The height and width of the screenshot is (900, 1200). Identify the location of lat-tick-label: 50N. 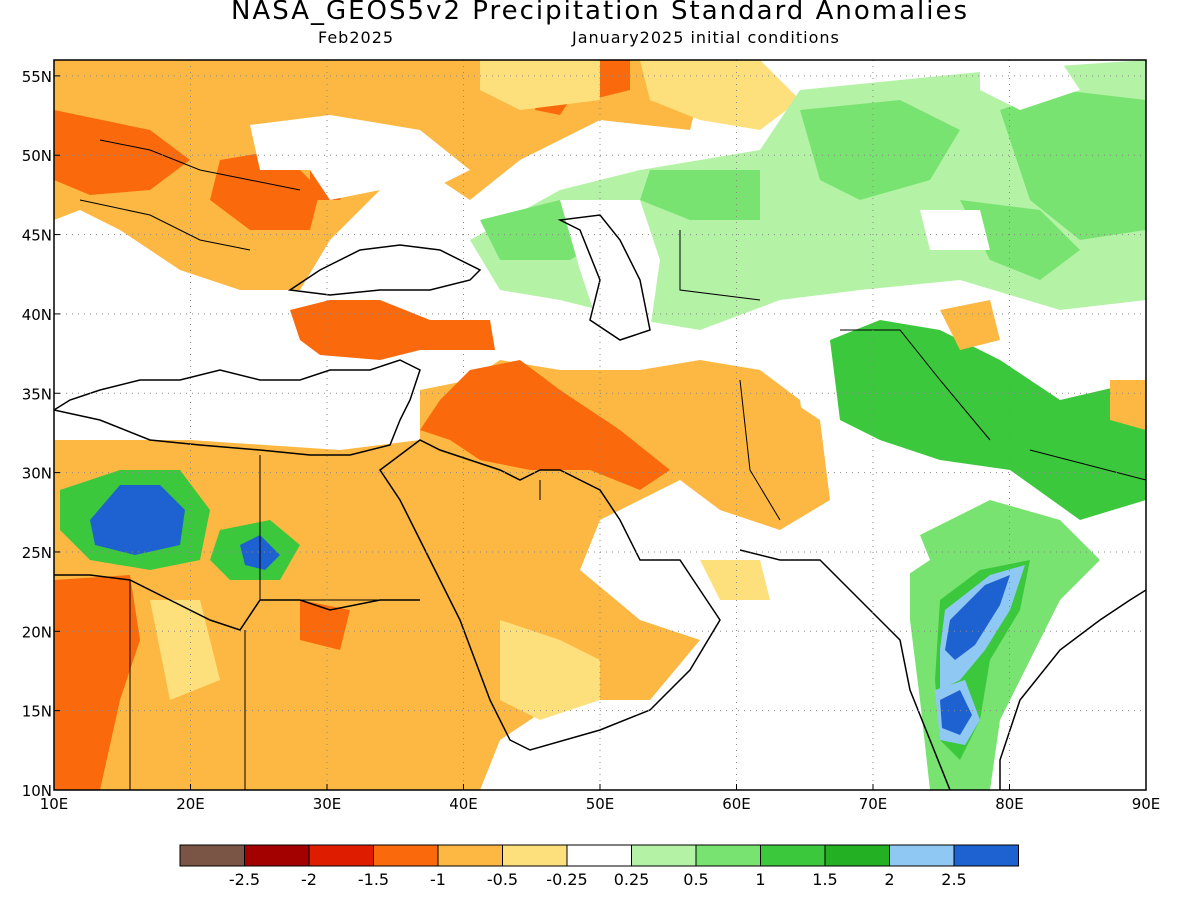
(37, 156).